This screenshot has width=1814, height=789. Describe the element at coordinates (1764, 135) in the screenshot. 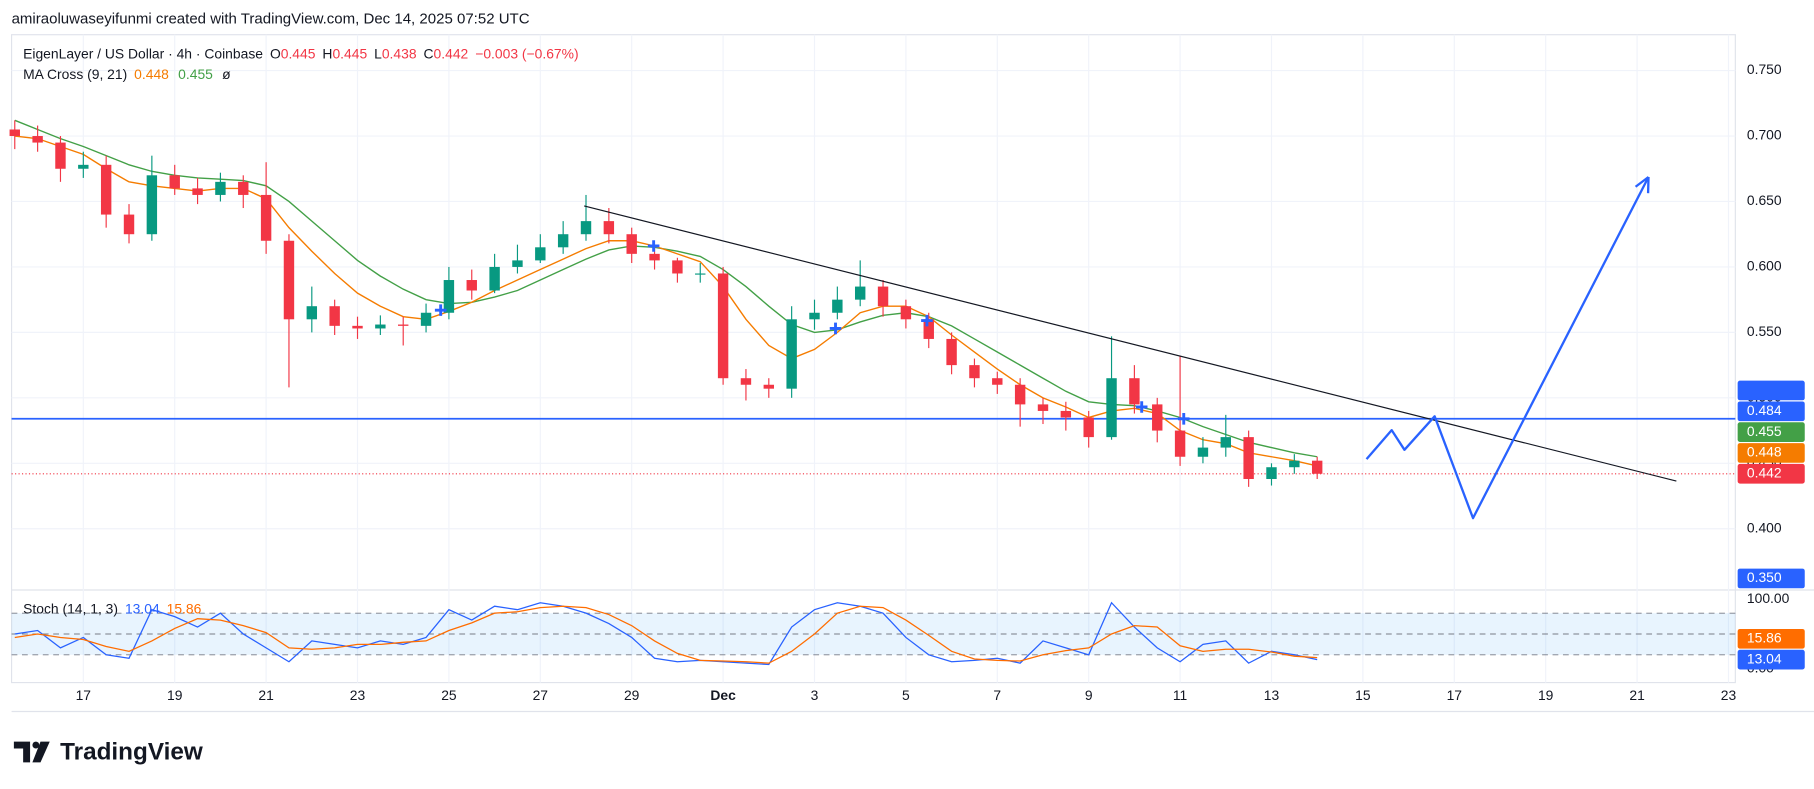

I see `y-tick-label: 0.700` at that location.